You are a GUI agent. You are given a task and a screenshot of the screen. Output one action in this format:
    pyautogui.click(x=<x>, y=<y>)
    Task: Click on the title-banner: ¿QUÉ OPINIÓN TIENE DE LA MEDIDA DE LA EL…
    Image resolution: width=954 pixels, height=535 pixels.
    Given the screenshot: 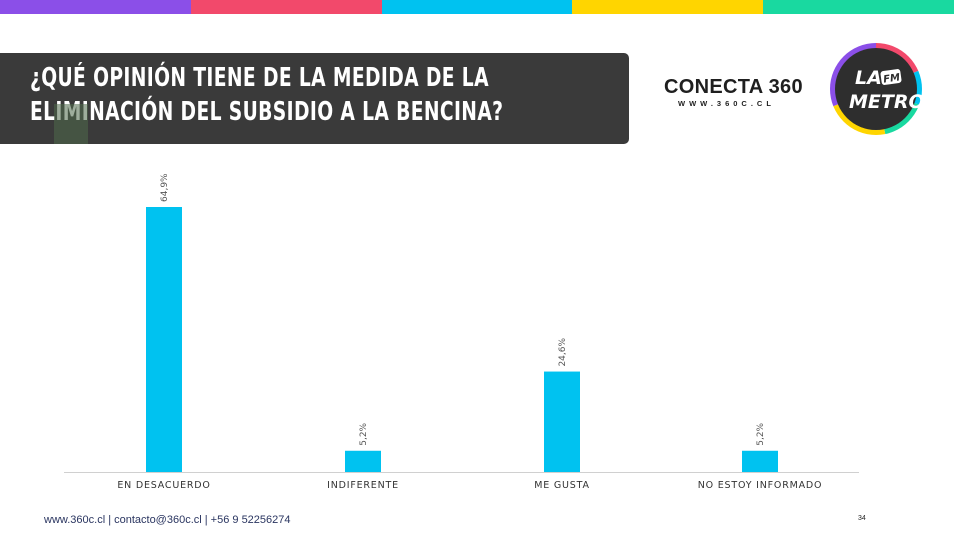 What is the action you would take?
    pyautogui.click(x=314, y=98)
    